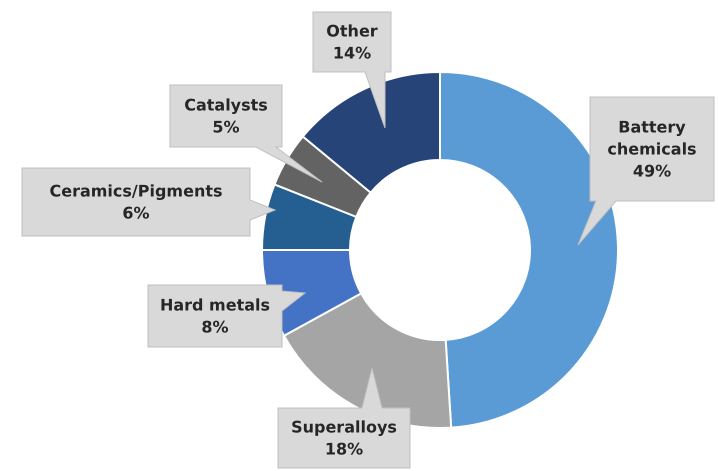 The width and height of the screenshot is (718, 471). What do you see at coordinates (215, 305) in the screenshot?
I see `slice-label: Hard metals` at bounding box center [215, 305].